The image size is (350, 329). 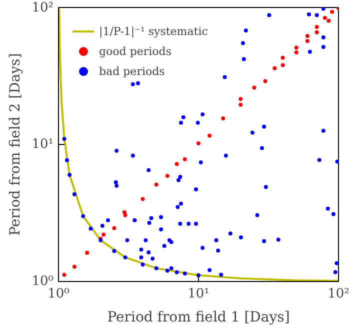 What do you see at coordinates (43, 144) in the screenshot?
I see `y-tick-label: 10¹` at bounding box center [43, 144].